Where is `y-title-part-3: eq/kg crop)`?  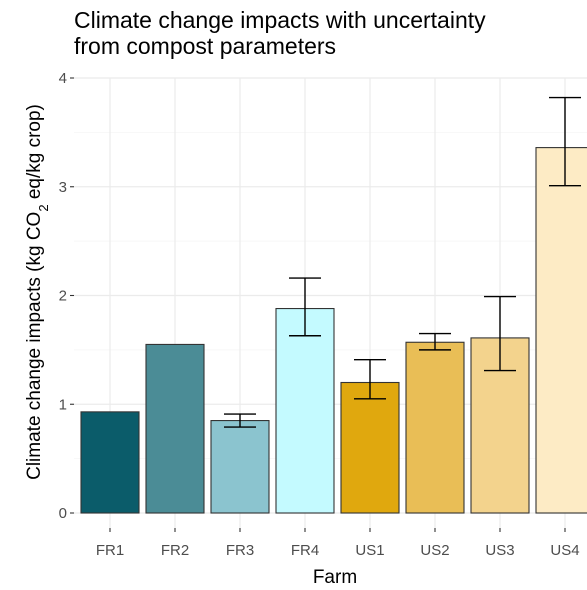
y-title-part-3: eq/kg crop) is located at coordinates (34, 154).